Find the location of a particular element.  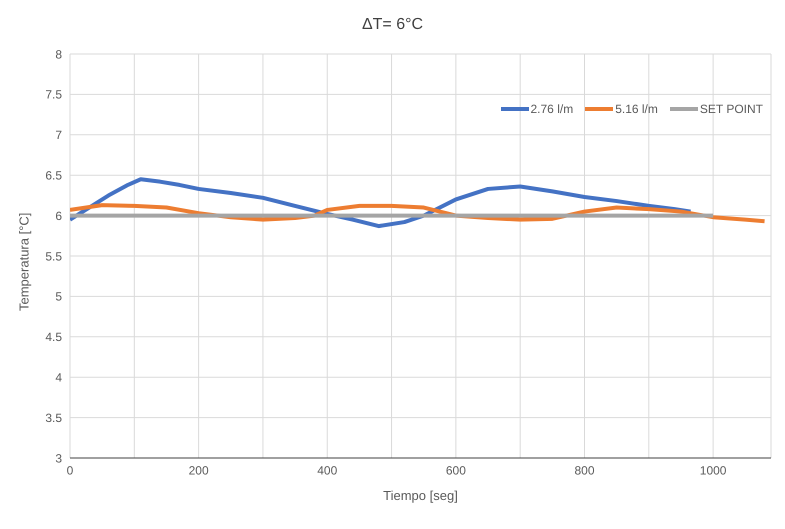

y-tick-label: 5 is located at coordinates (58, 297).